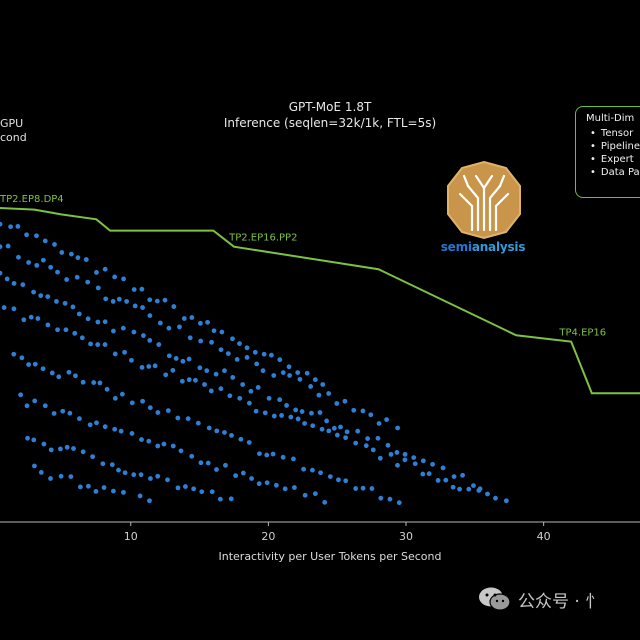 The width and height of the screenshot is (640, 640). Describe the element at coordinates (615, 172) in the screenshot. I see `legend-item-data: Data Pa` at that location.